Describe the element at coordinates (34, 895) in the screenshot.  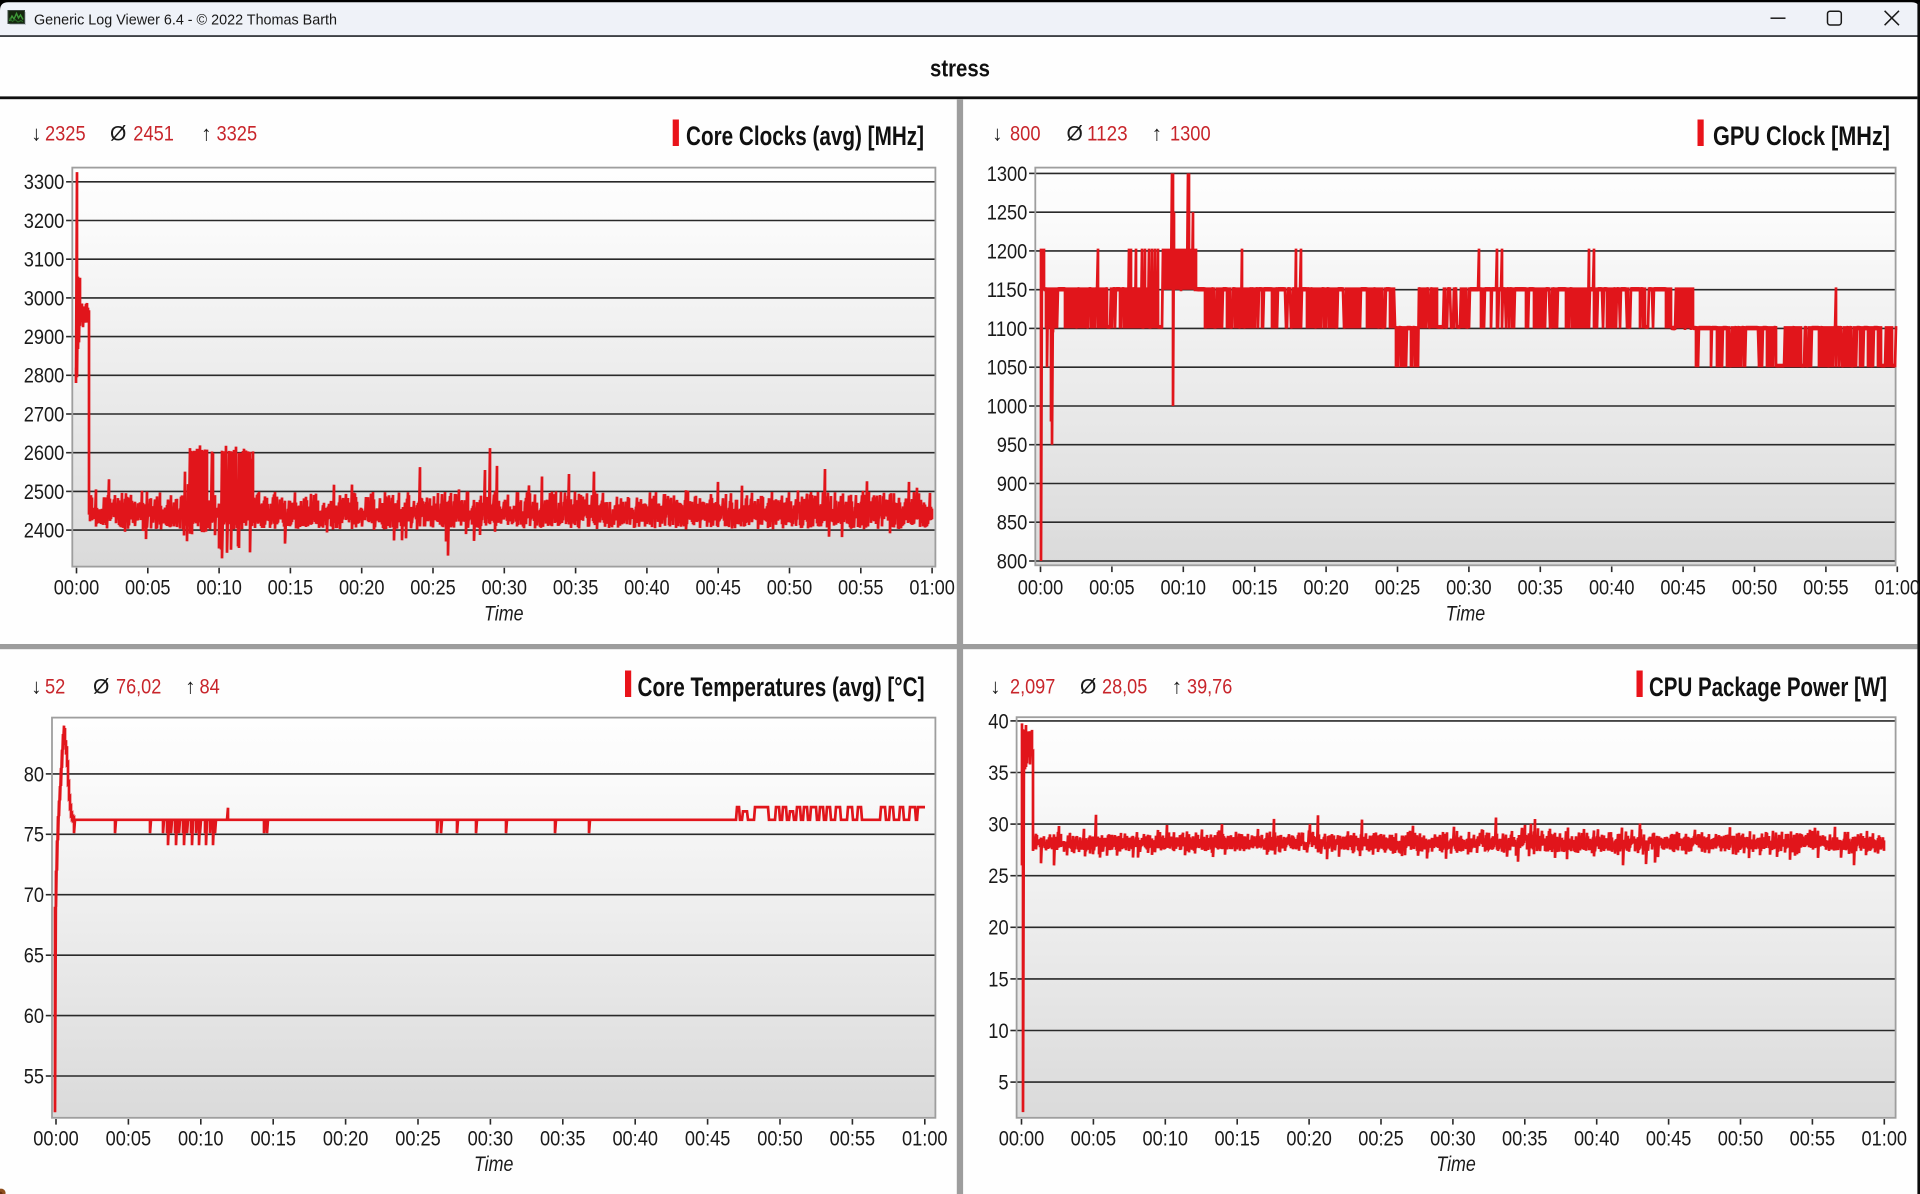
I see `svg-text: 70` at that location.